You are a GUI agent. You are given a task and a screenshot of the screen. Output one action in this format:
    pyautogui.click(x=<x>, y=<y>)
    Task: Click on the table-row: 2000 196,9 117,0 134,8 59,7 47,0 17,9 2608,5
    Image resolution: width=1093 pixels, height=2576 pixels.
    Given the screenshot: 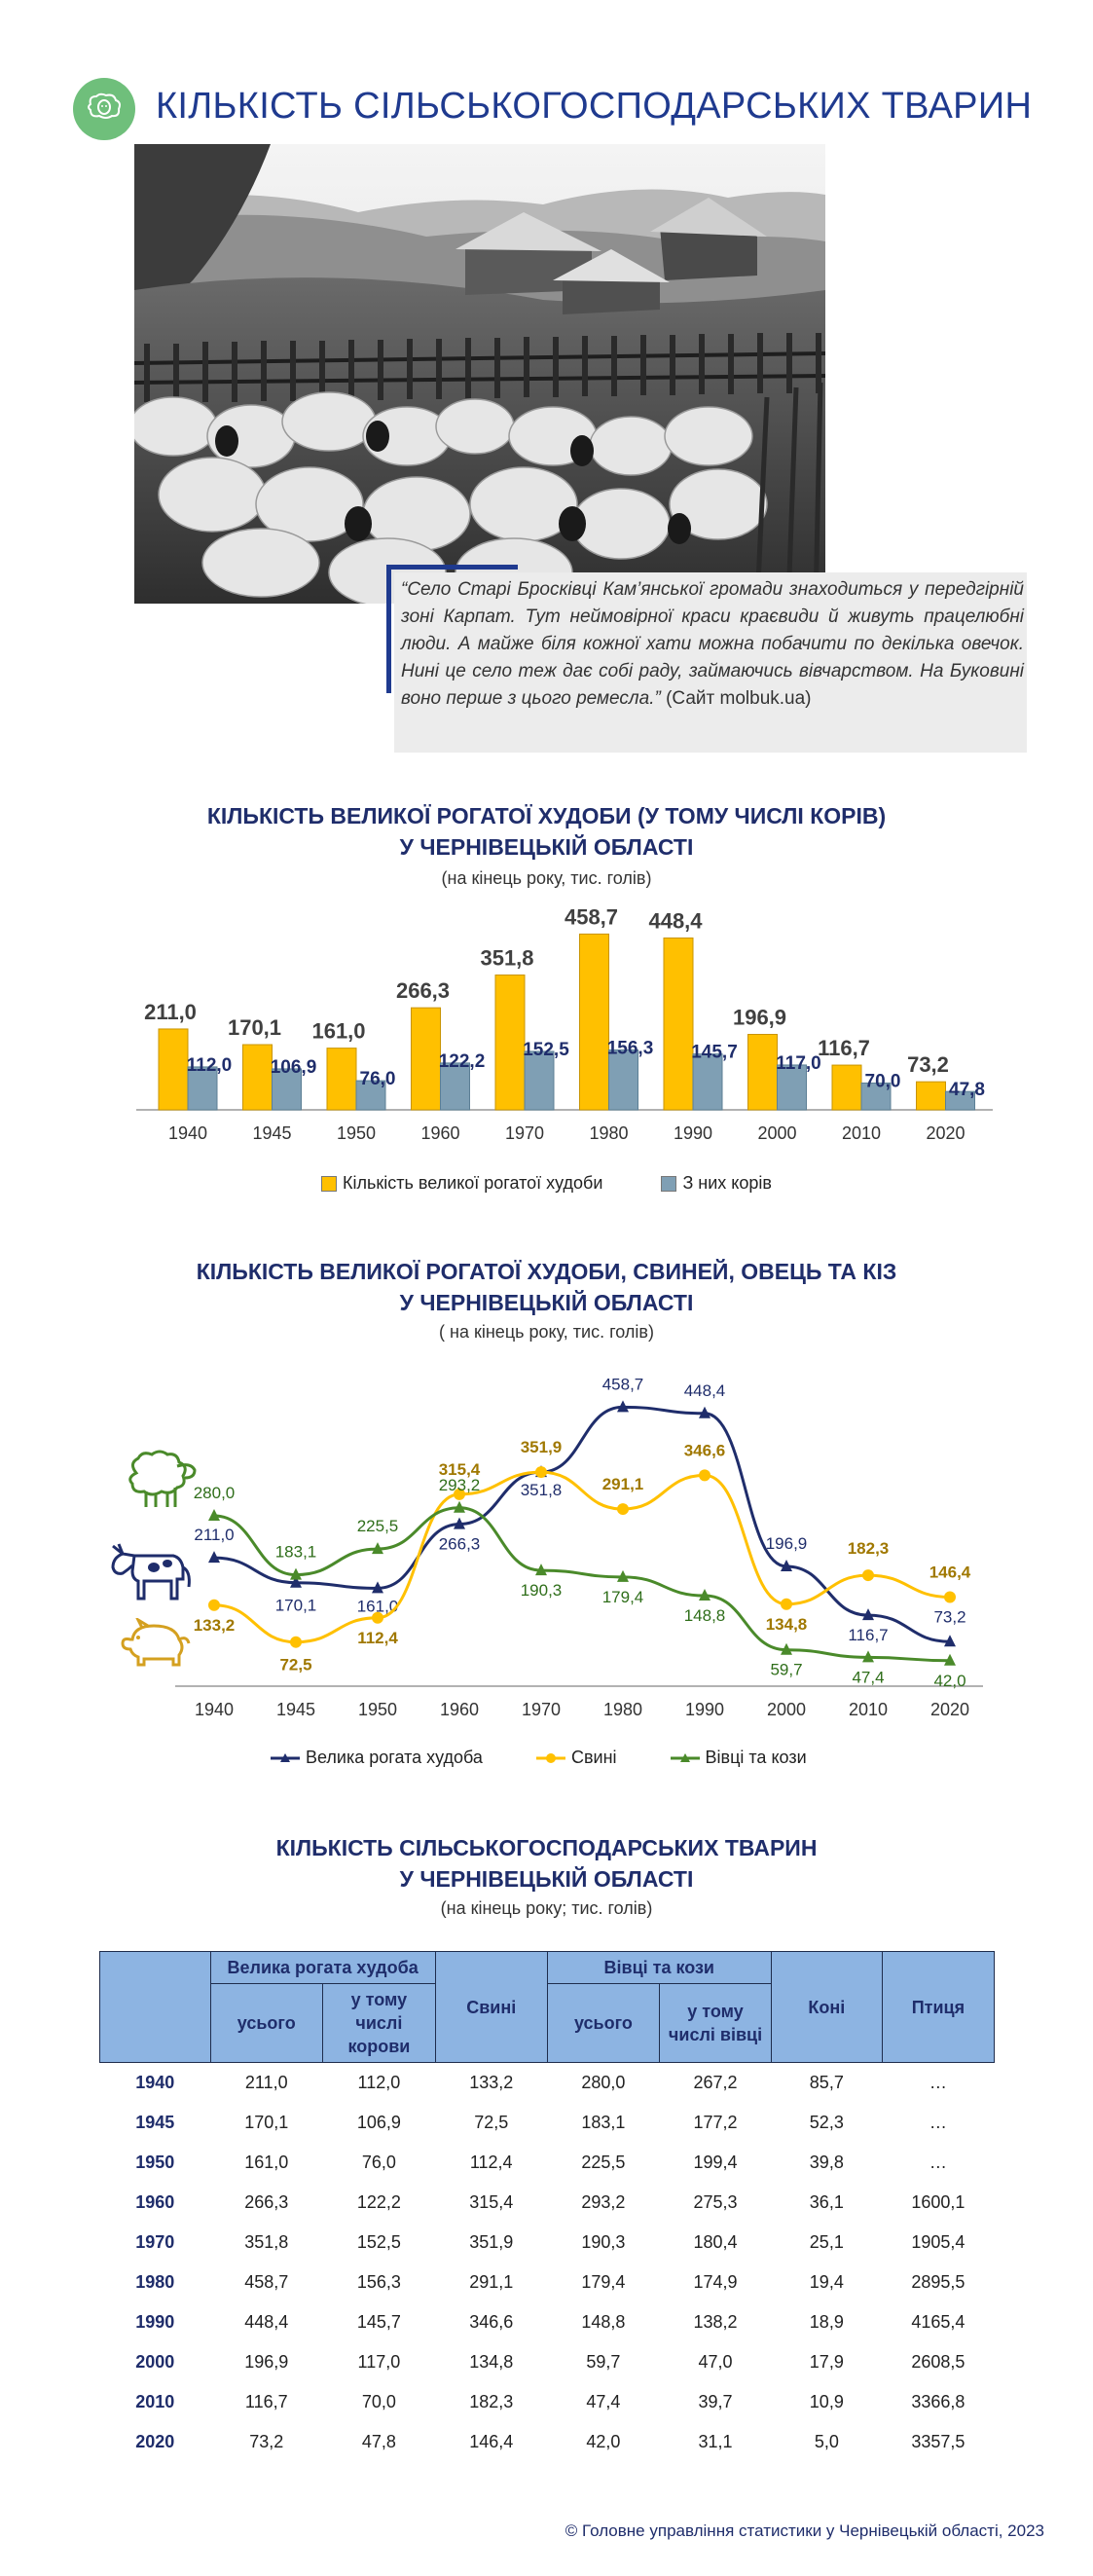 What is the action you would take?
    pyautogui.click(x=547, y=2362)
    